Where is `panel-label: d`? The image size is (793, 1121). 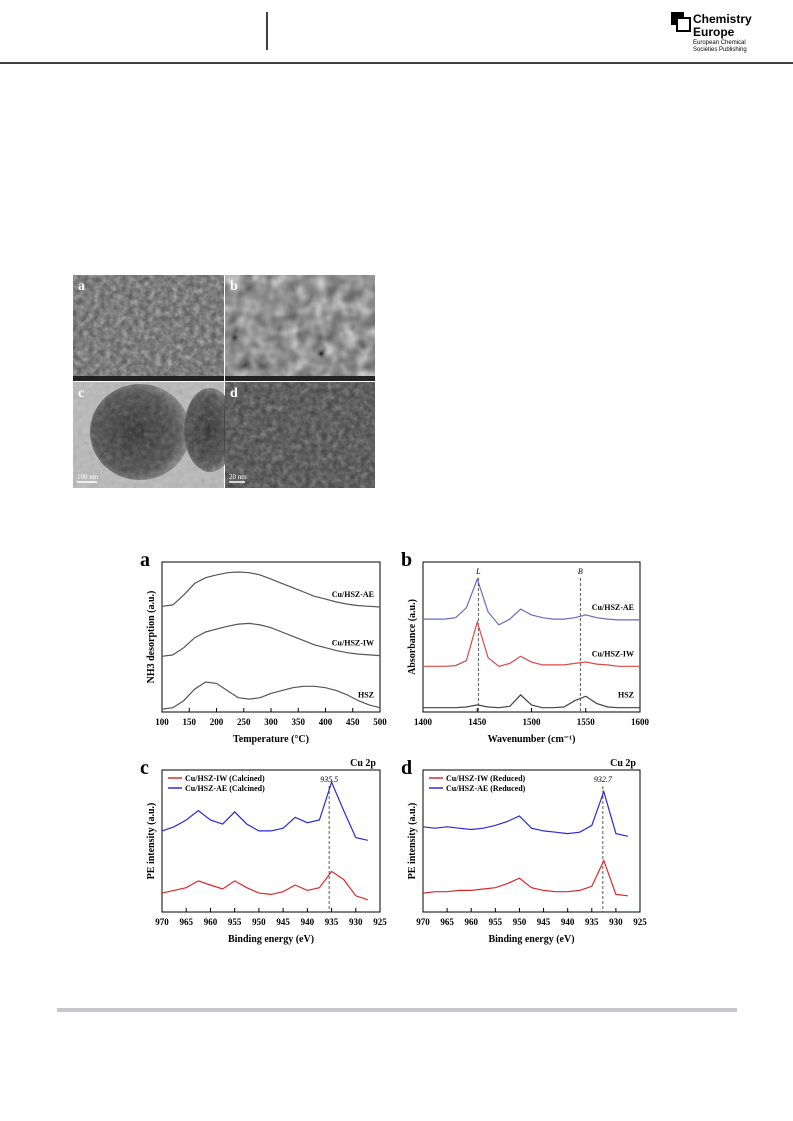
panel-label: d is located at coordinates (234, 393).